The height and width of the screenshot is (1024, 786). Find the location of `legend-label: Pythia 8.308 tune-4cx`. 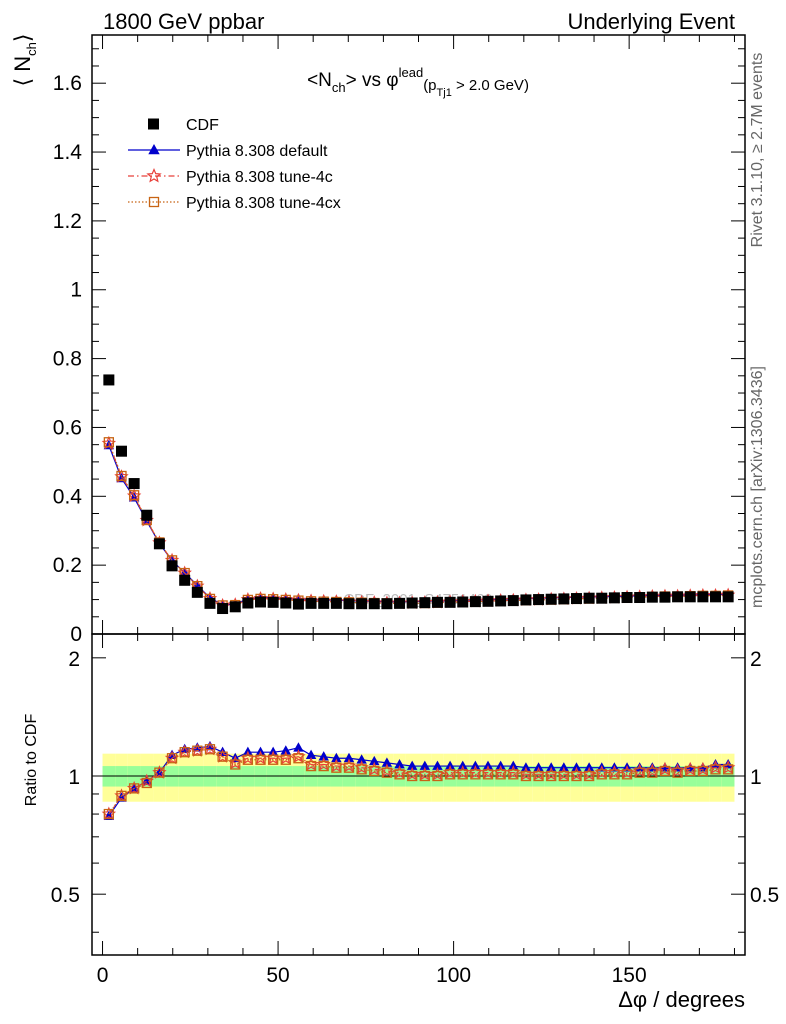

legend-label: Pythia 8.308 tune-4cx is located at coordinates (263, 203).